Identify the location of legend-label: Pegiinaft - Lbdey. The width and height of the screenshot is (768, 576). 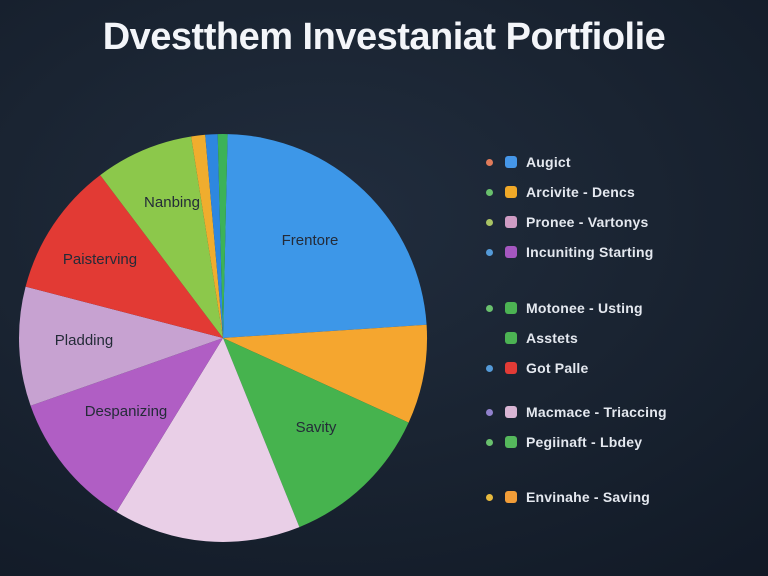
(584, 442).